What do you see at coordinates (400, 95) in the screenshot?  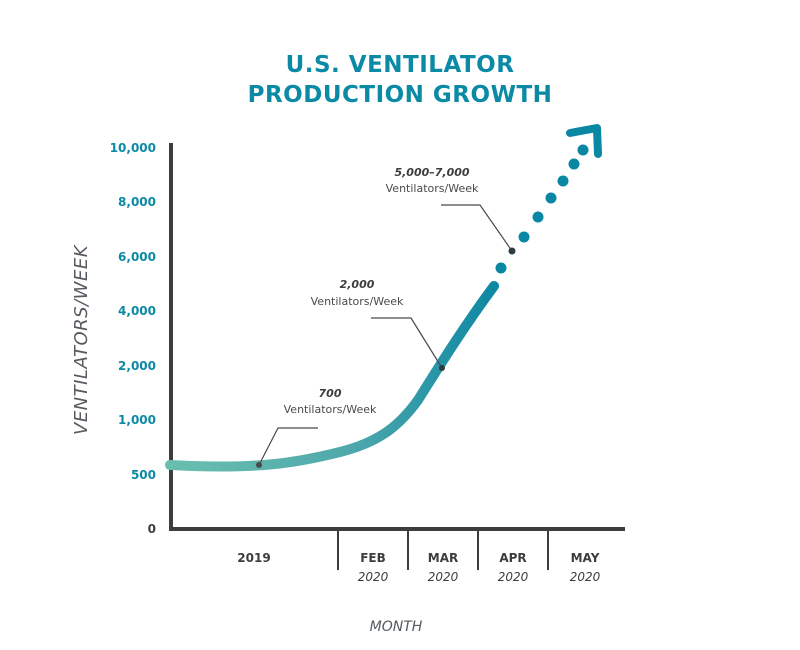 I see `chart-title-line-2: PRODUCTION GROWTH` at bounding box center [400, 95].